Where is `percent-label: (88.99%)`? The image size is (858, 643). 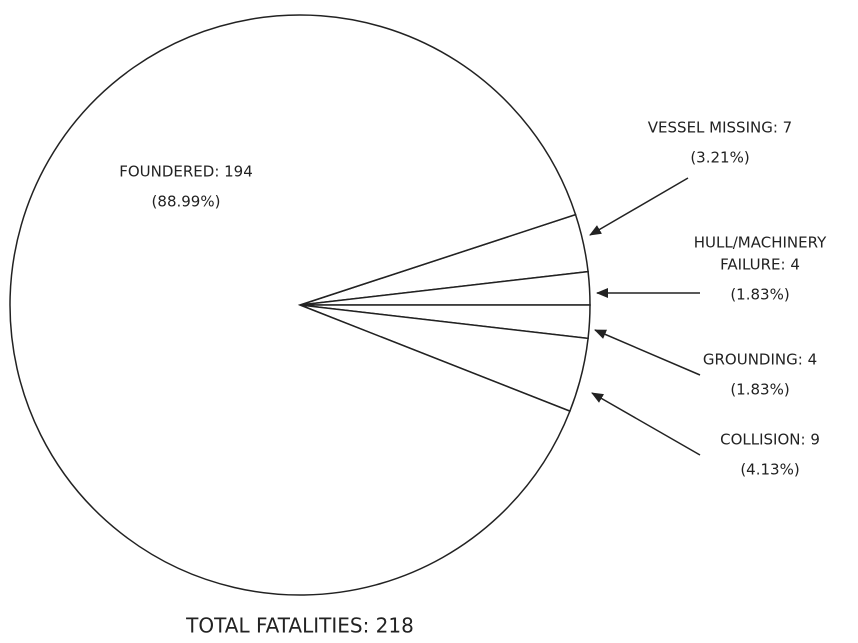
percent-label: (88.99%) is located at coordinates (186, 202).